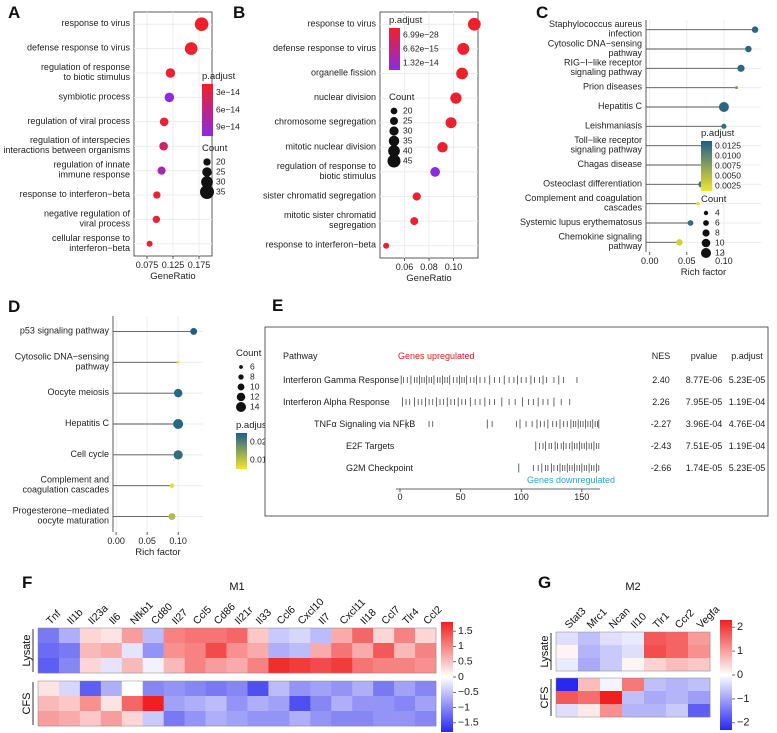 The height and width of the screenshot is (733, 777). What do you see at coordinates (613, 87) in the screenshot?
I see `y-tick-label: Prion diseases` at bounding box center [613, 87].